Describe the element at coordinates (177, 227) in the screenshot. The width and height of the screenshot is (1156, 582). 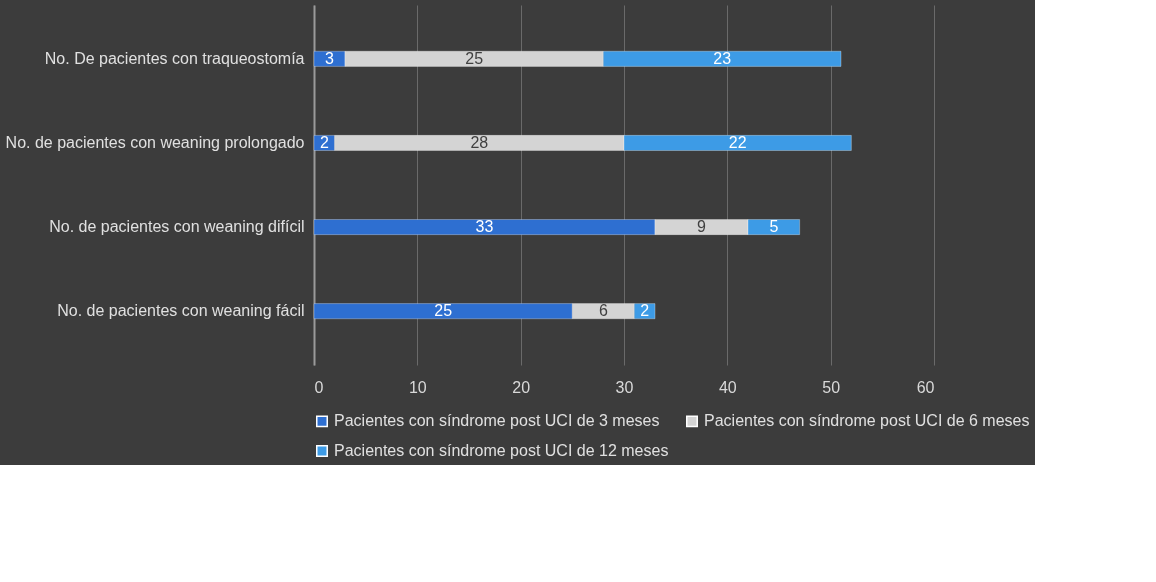
I see `y-tick-label: No. de pacientes con weaning difícil` at that location.